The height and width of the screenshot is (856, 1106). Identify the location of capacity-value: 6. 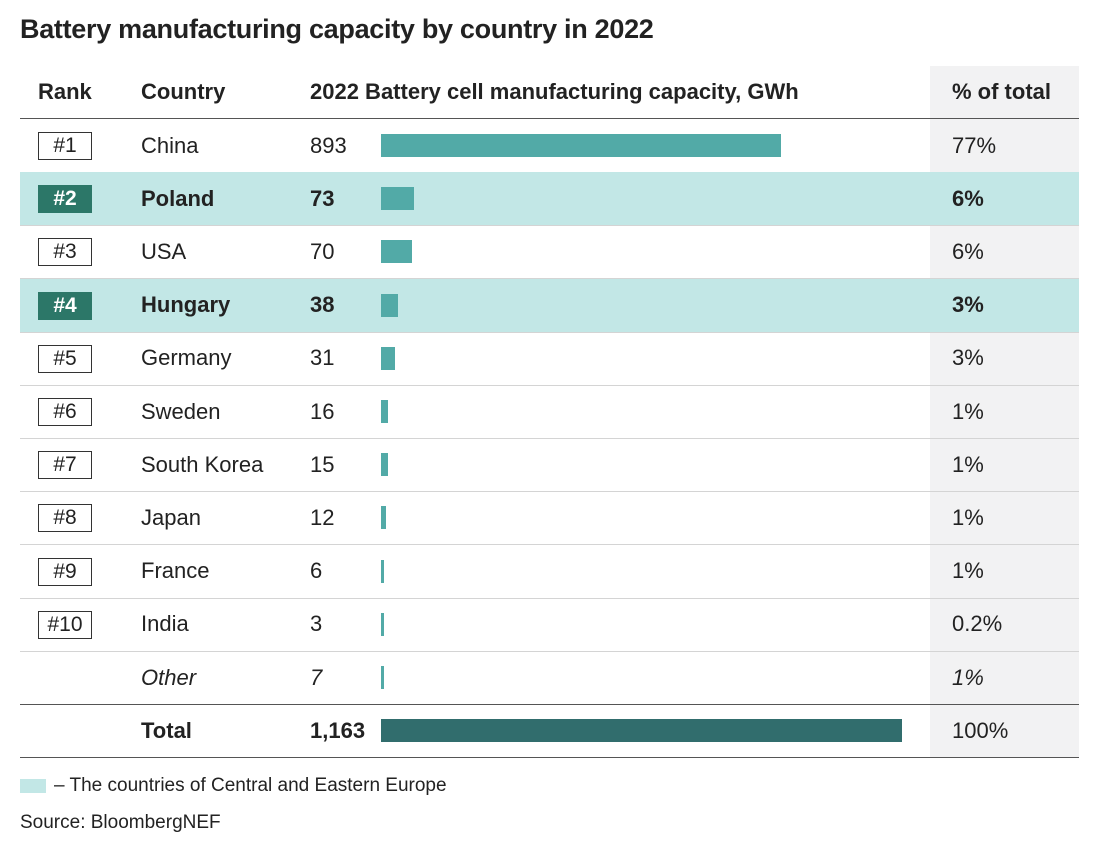
(316, 571).